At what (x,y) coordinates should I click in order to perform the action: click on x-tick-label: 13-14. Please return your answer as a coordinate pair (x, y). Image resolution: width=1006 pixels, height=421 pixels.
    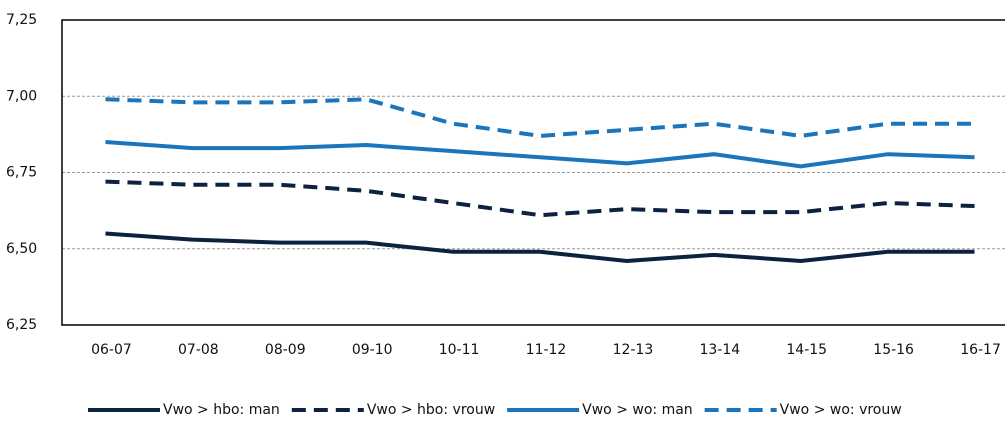
    Looking at the image, I should click on (719, 350).